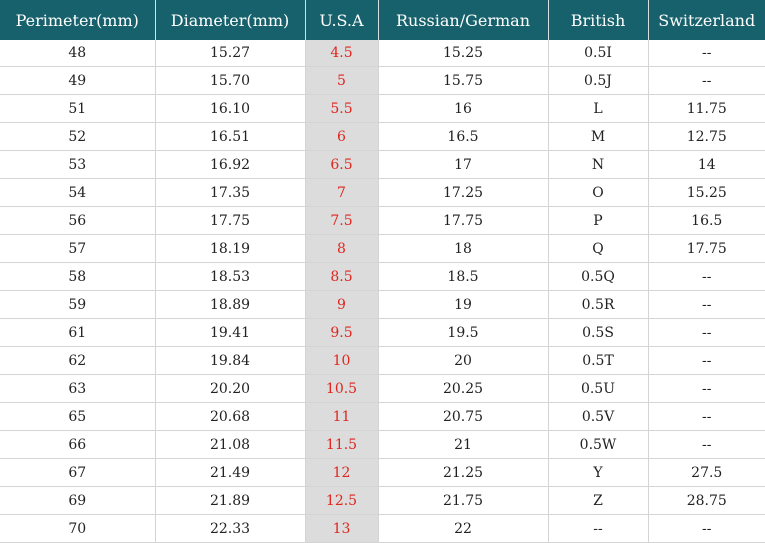  I want to click on british-cell: 0.5S, so click(598, 332).